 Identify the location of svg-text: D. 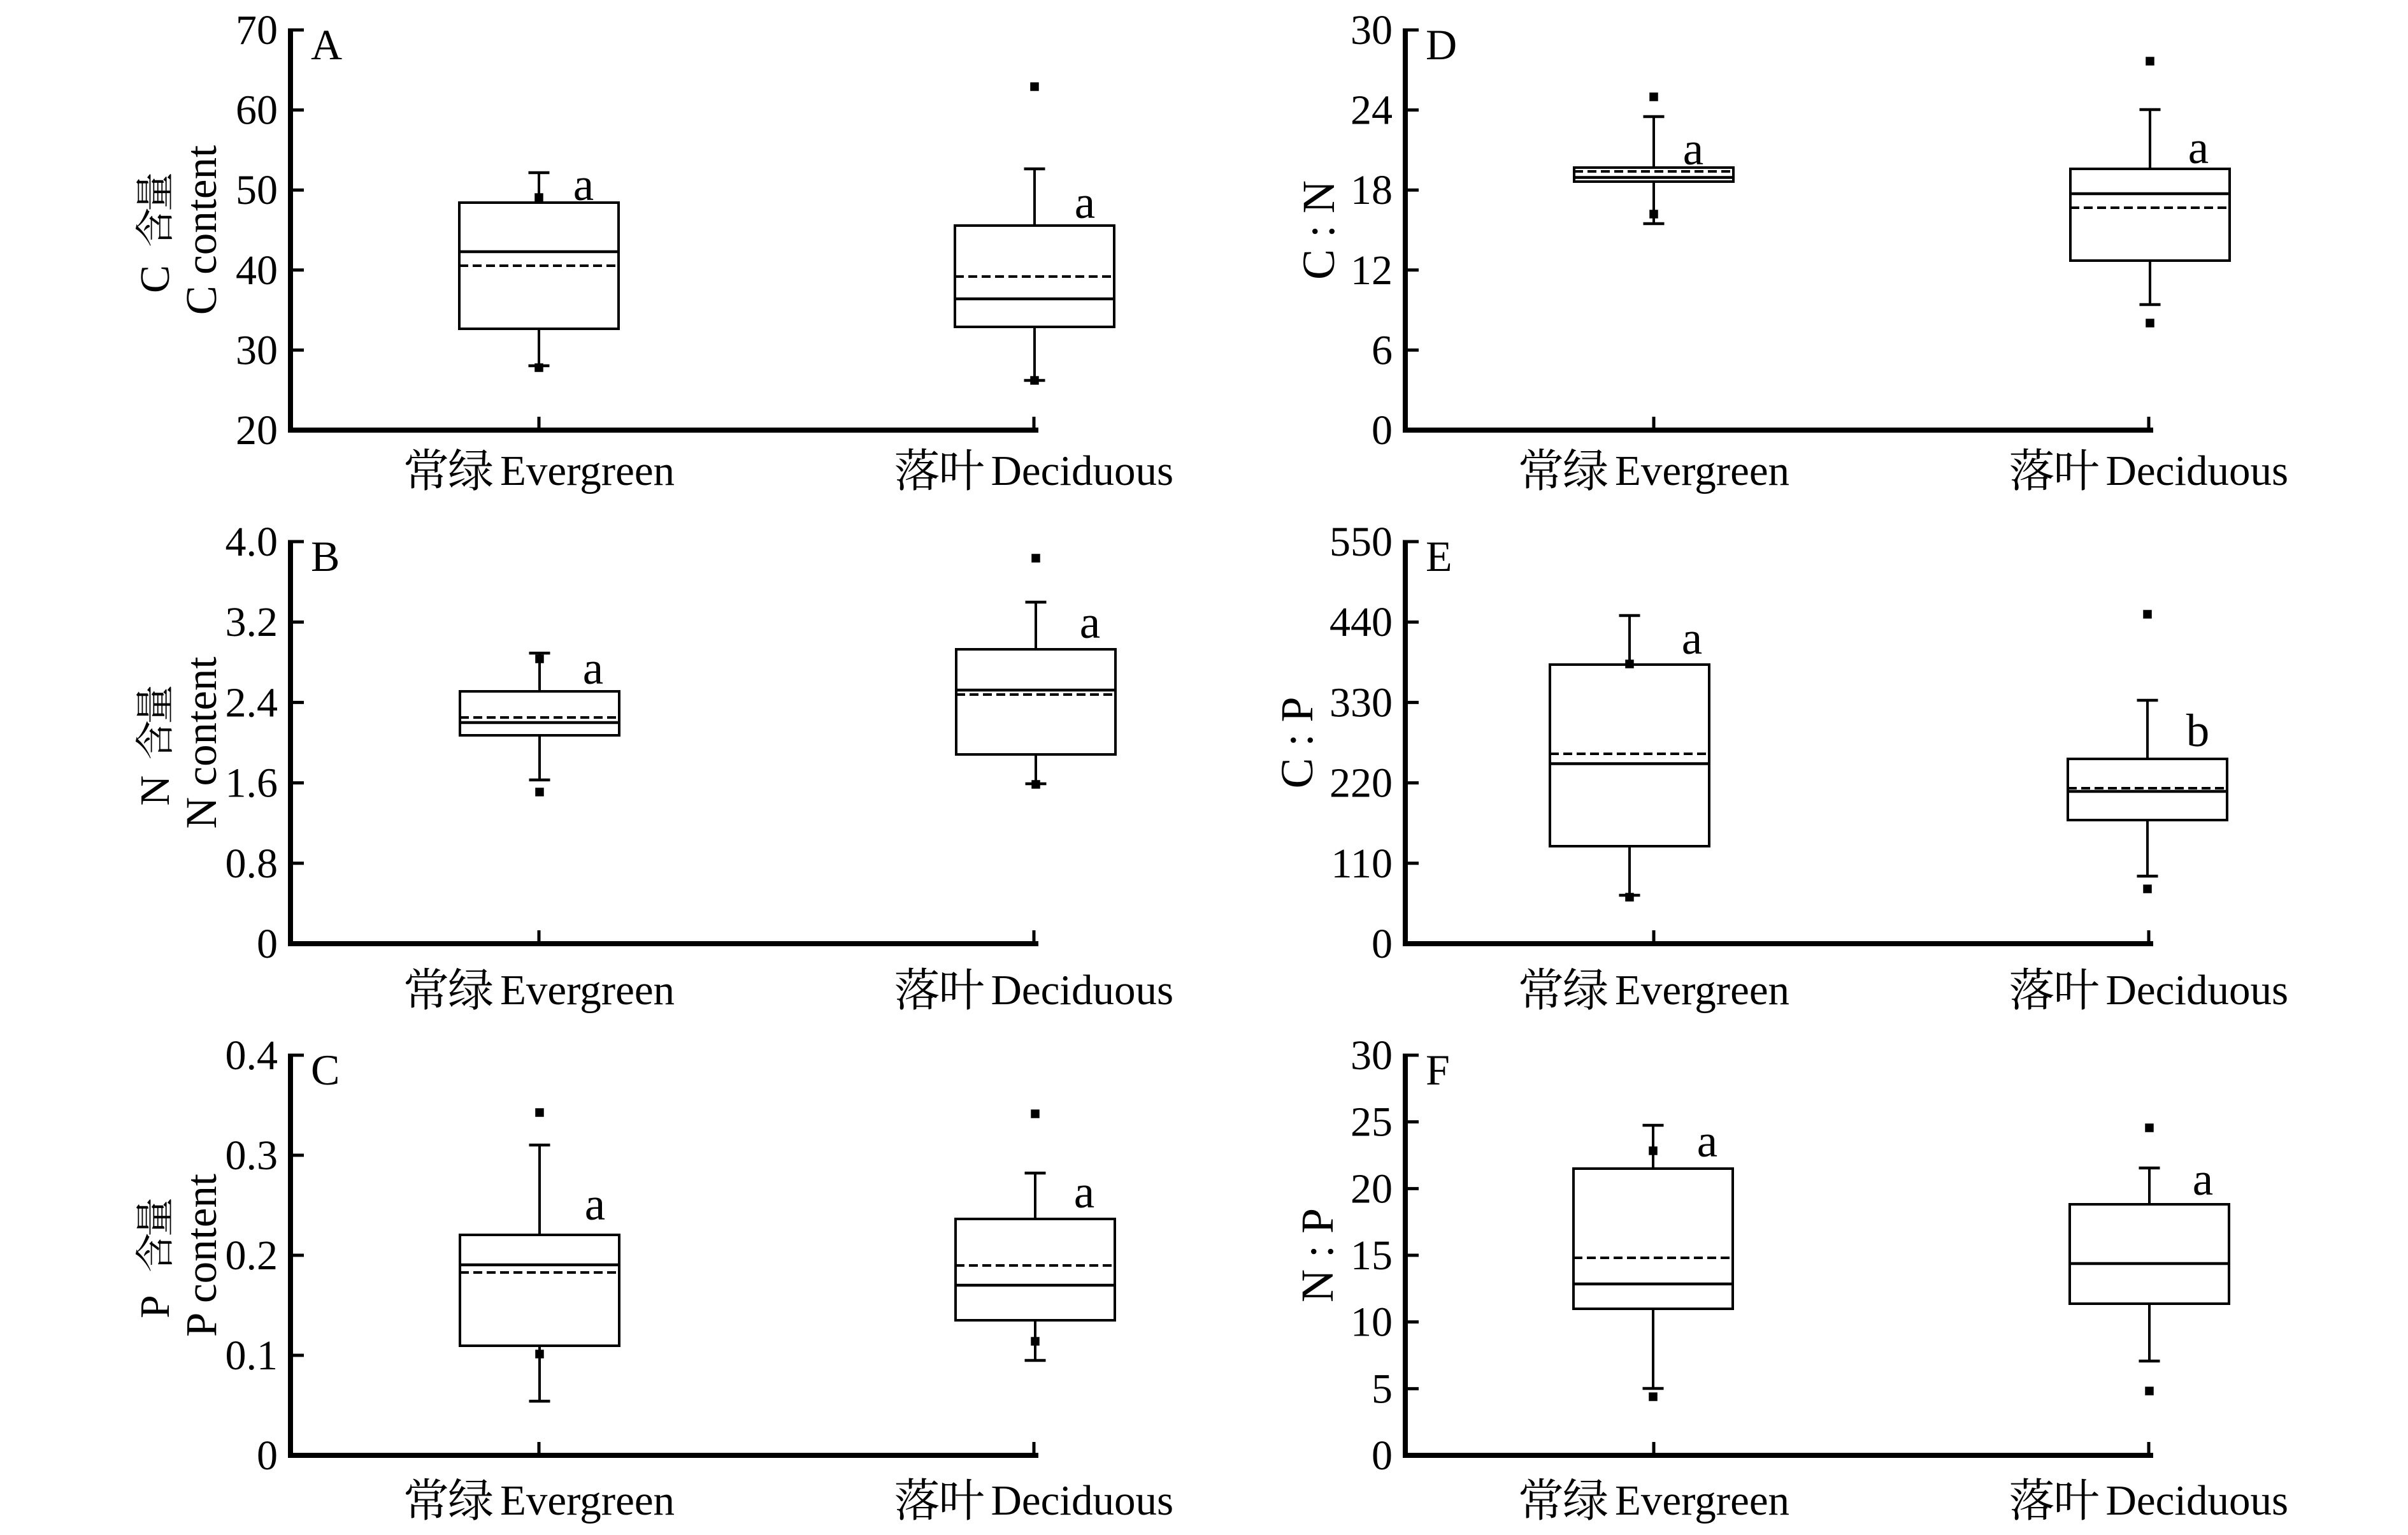
(1441, 44).